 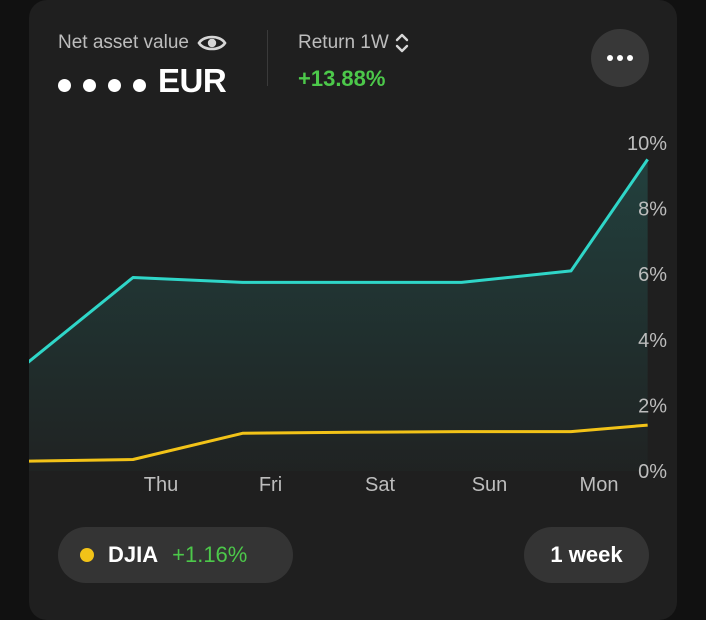 What do you see at coordinates (610, 58) in the screenshot?
I see `more-horizontal-icon` at bounding box center [610, 58].